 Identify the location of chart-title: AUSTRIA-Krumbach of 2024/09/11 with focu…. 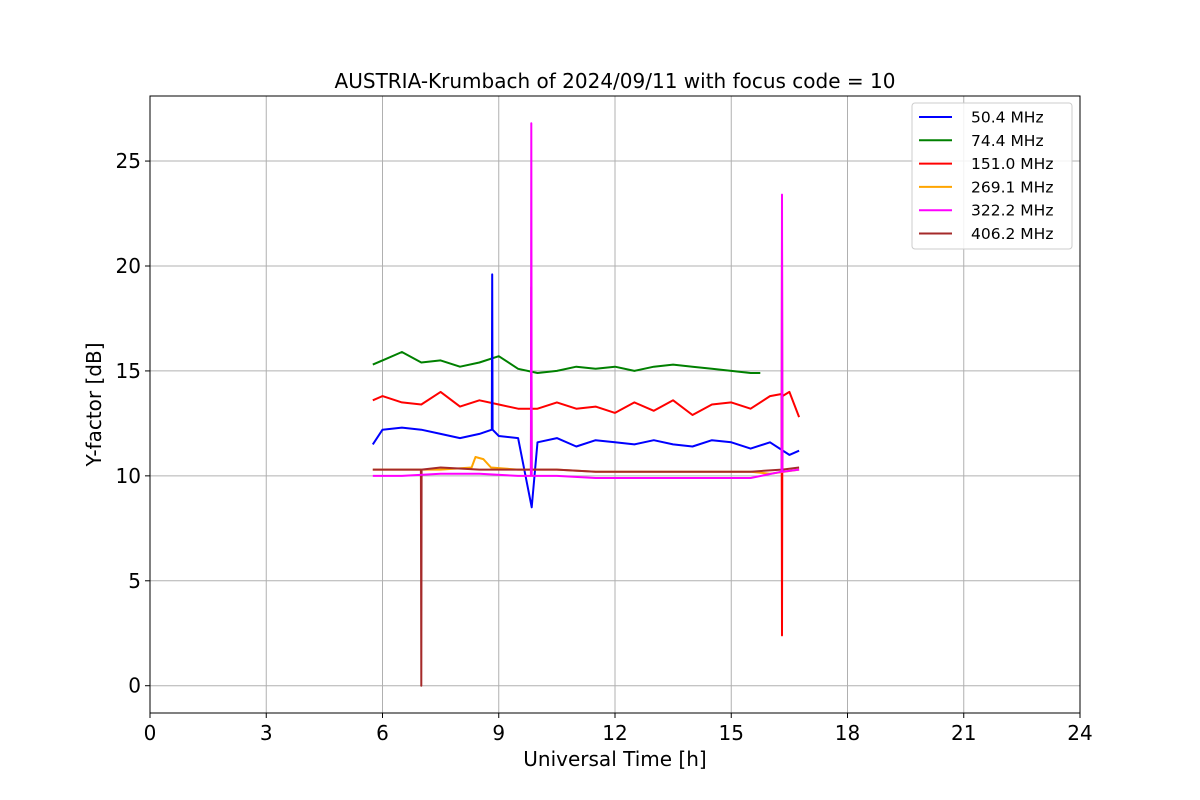
(615, 81).